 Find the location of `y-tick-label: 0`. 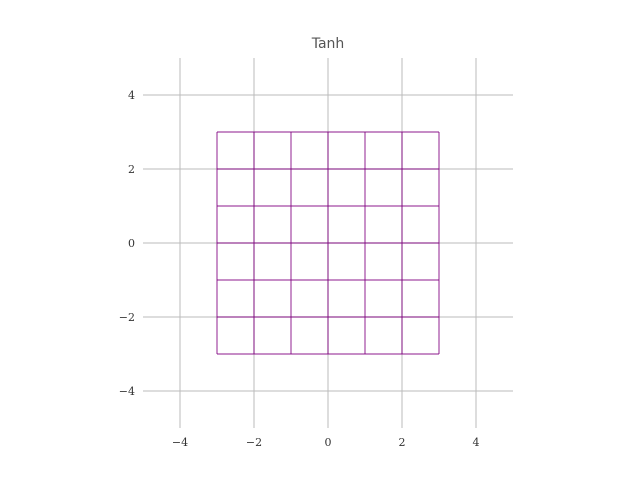

y-tick-label: 0 is located at coordinates (131, 243).